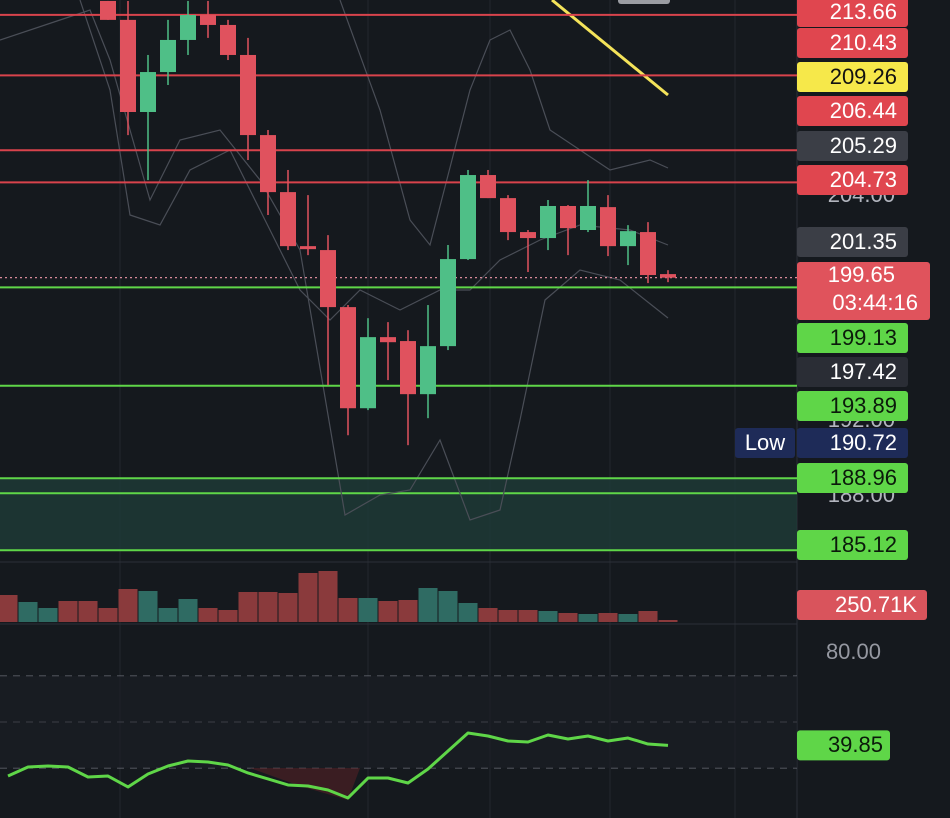  What do you see at coordinates (644, 2) in the screenshot?
I see `drawing-box` at bounding box center [644, 2].